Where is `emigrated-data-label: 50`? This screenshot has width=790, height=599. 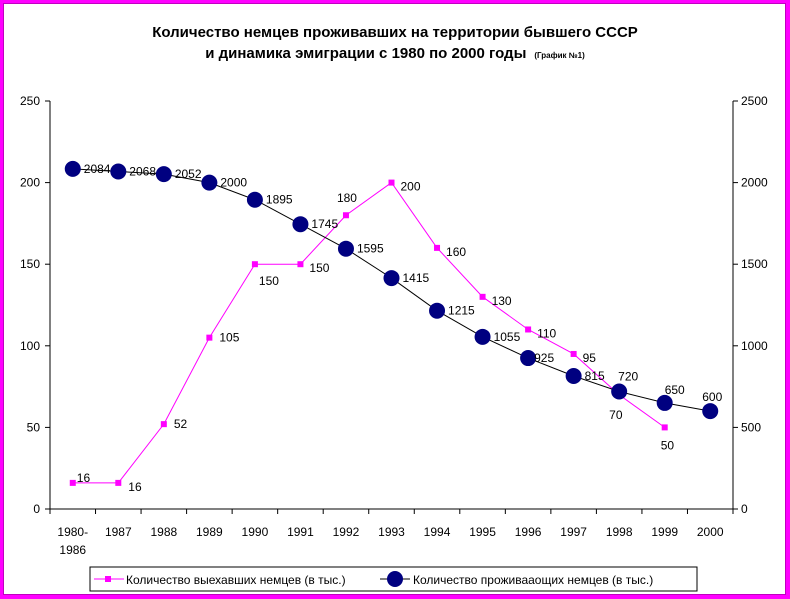 emigrated-data-label: 50 is located at coordinates (668, 445).